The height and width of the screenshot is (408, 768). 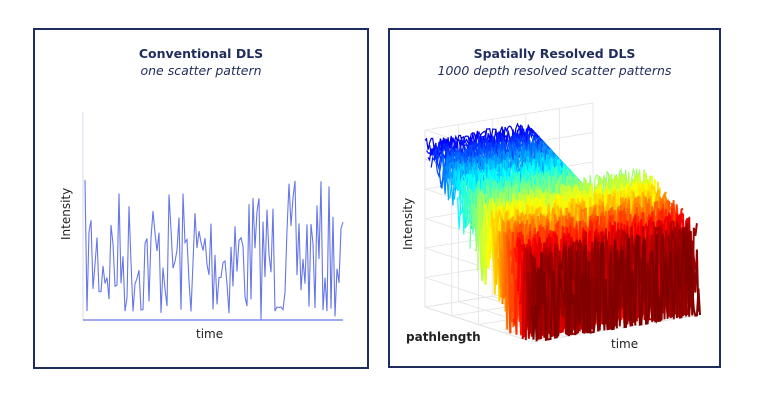 What do you see at coordinates (201, 70) in the screenshot?
I see `panel-subtitle: one scatter pattern` at bounding box center [201, 70].